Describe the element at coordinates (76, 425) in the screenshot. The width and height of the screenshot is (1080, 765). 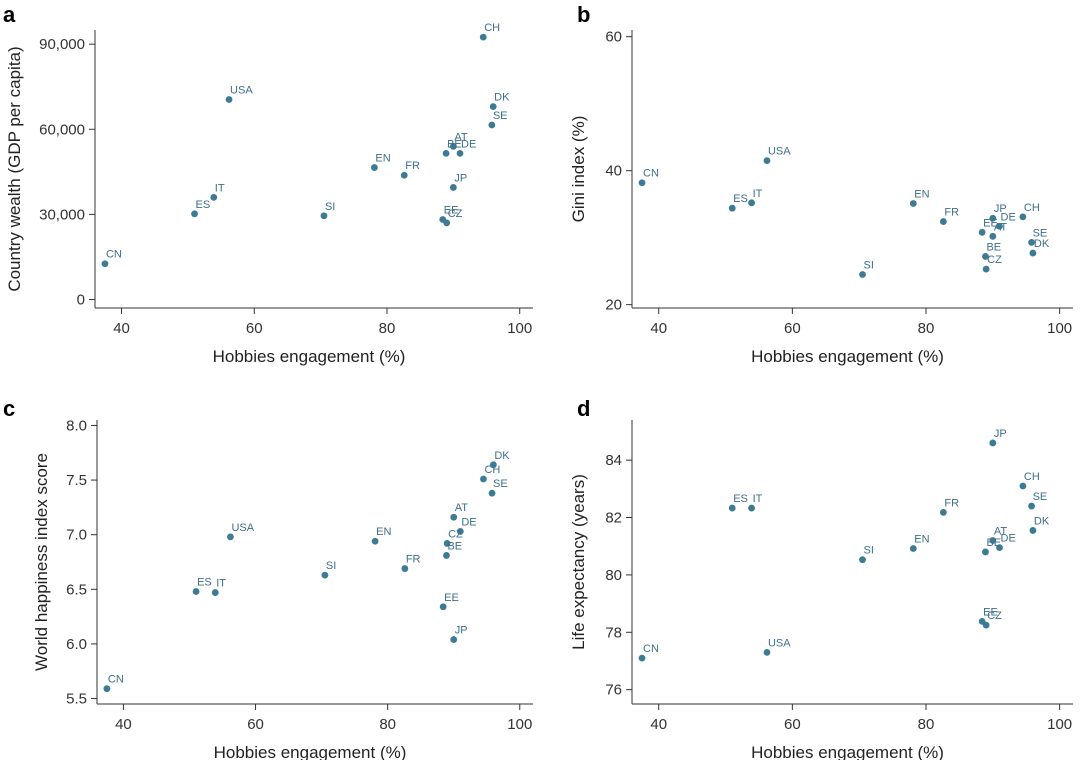
I see `y-tick-label: 8.0` at that location.